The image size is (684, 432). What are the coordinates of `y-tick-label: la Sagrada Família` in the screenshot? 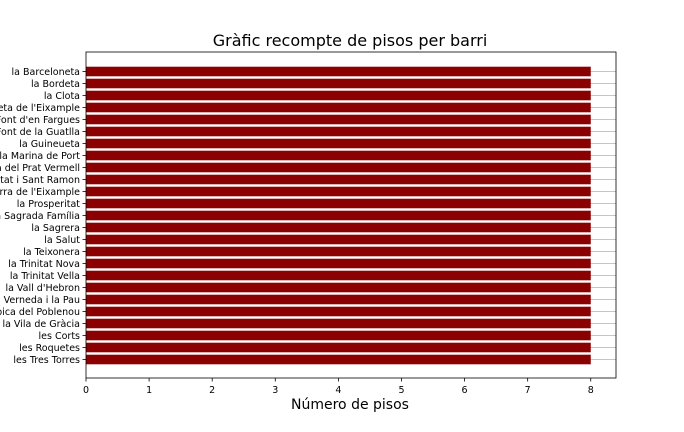 It's located at (40, 216).